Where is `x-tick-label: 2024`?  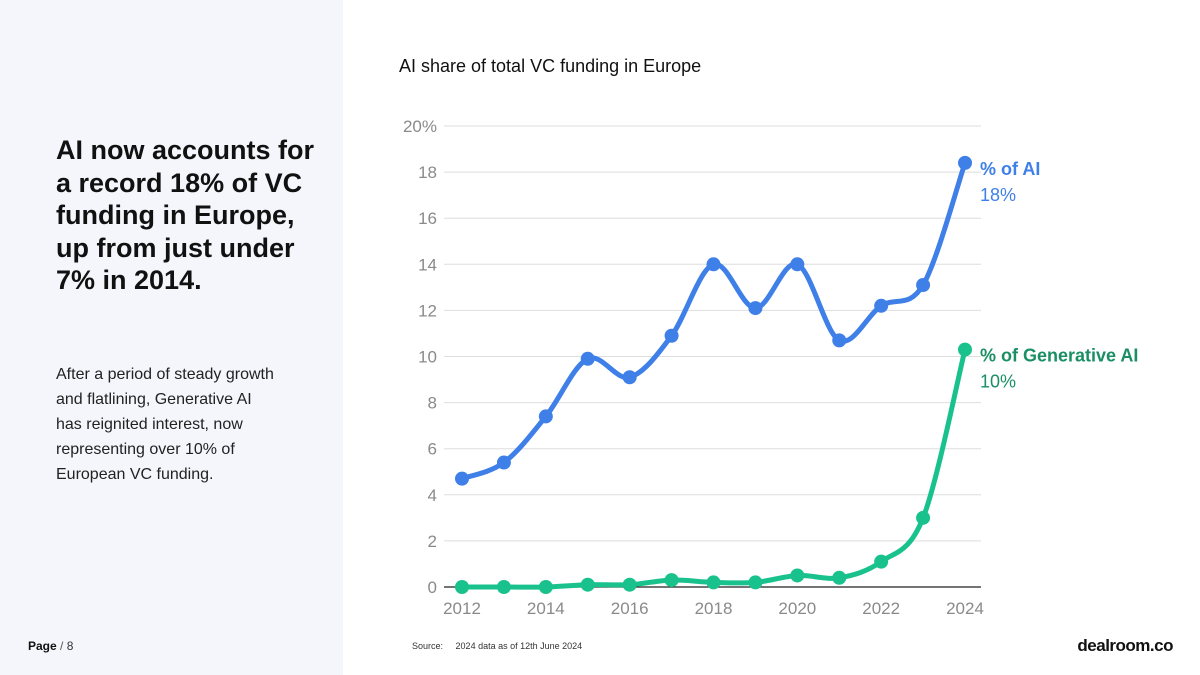
x-tick-label: 2024 is located at coordinates (965, 608).